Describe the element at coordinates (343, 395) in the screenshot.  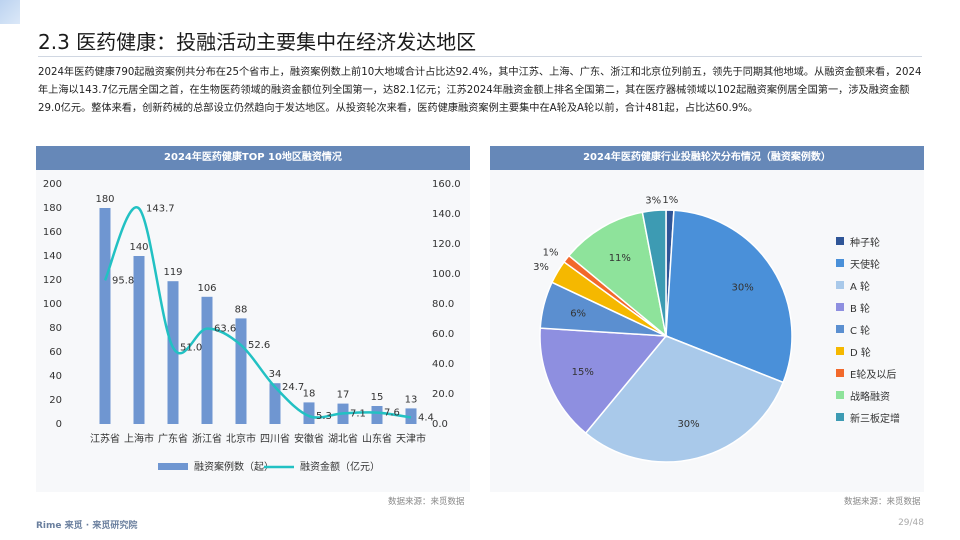
I see `bar-data-label: 17` at that location.